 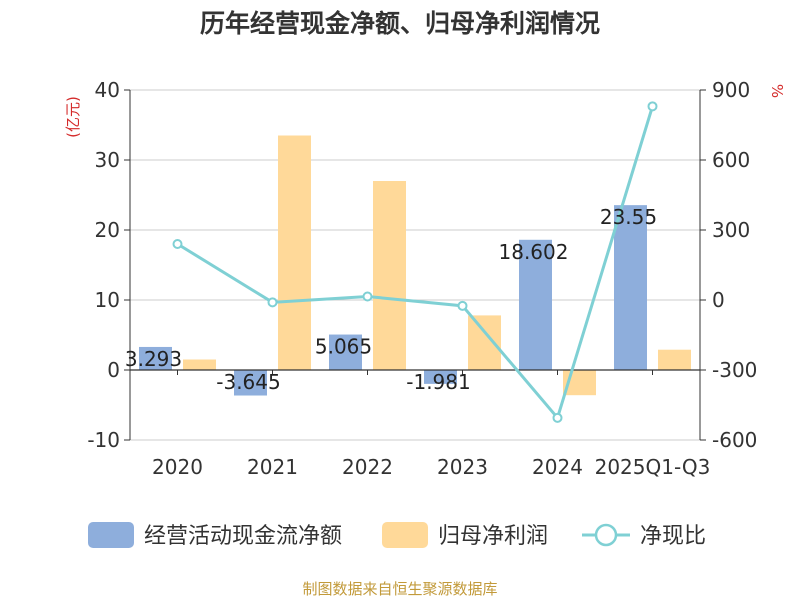 What do you see at coordinates (462, 467) in the screenshot?
I see `category-label: 2023` at bounding box center [462, 467].